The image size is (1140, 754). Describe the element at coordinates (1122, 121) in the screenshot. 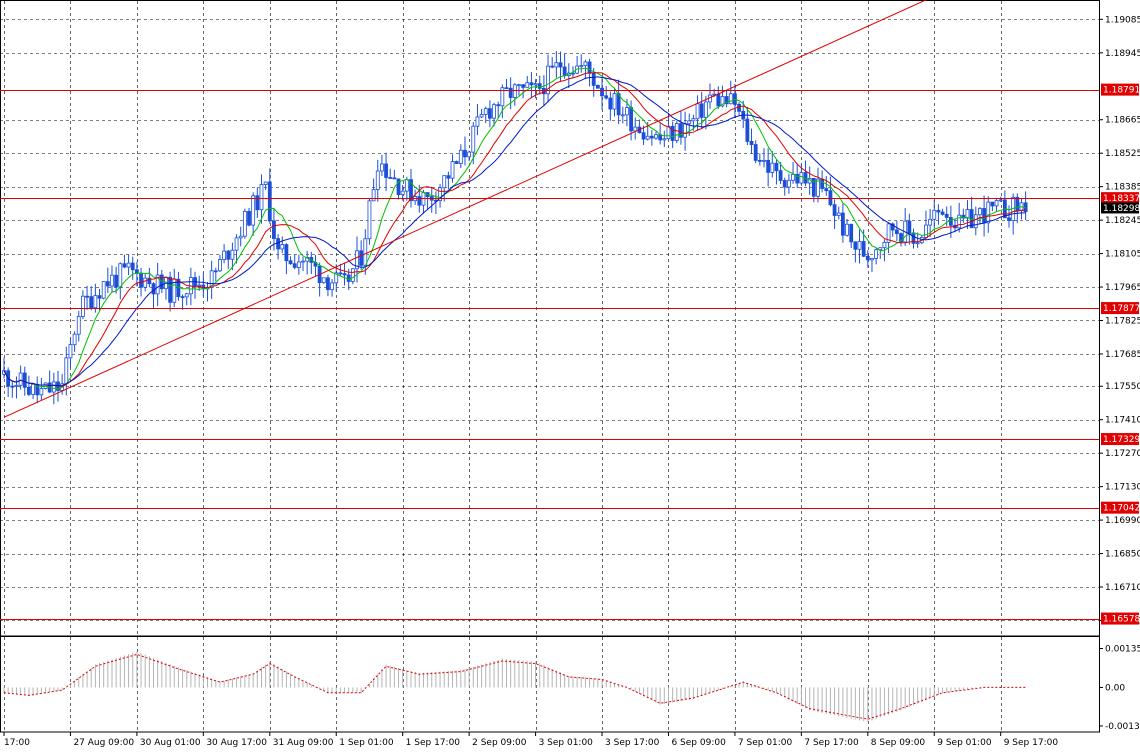

I see `price-tick-label: 1.18665` at that location.